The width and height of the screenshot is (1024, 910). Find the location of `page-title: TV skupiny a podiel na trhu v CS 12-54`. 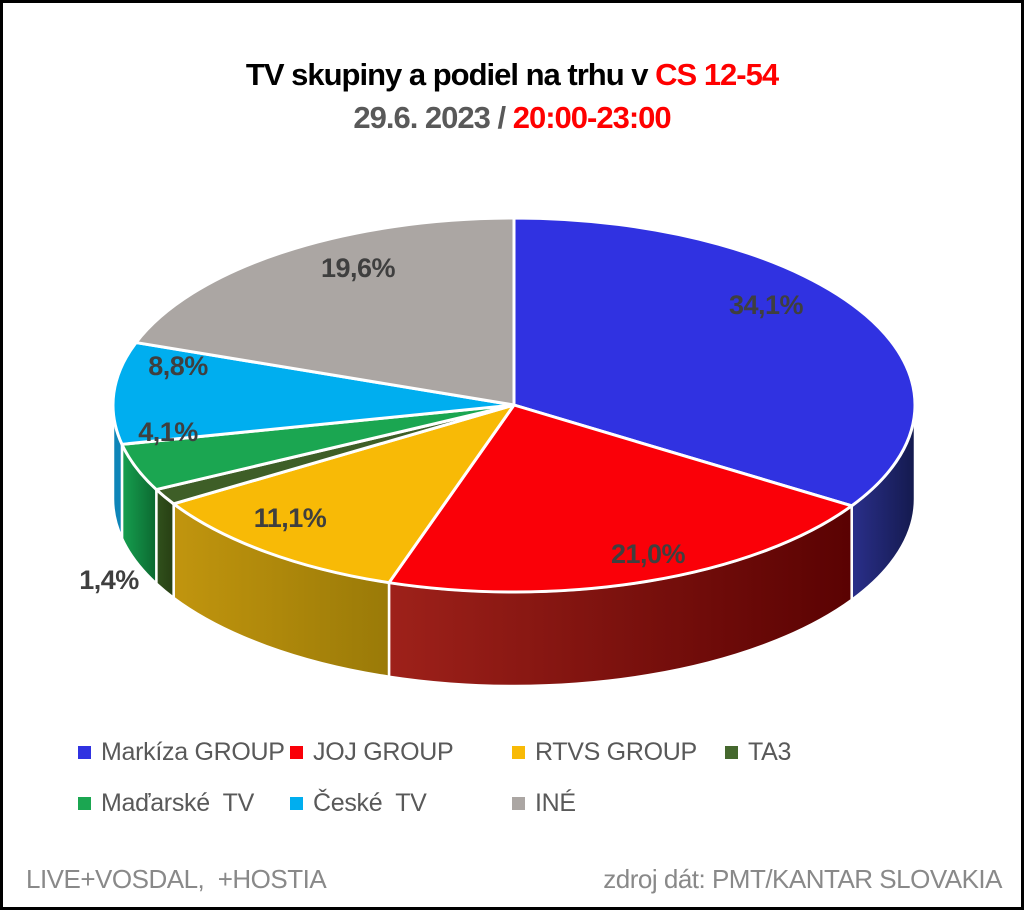

page-title: TV skupiny a podiel na trhu v CS 12-54 is located at coordinates (512, 74).